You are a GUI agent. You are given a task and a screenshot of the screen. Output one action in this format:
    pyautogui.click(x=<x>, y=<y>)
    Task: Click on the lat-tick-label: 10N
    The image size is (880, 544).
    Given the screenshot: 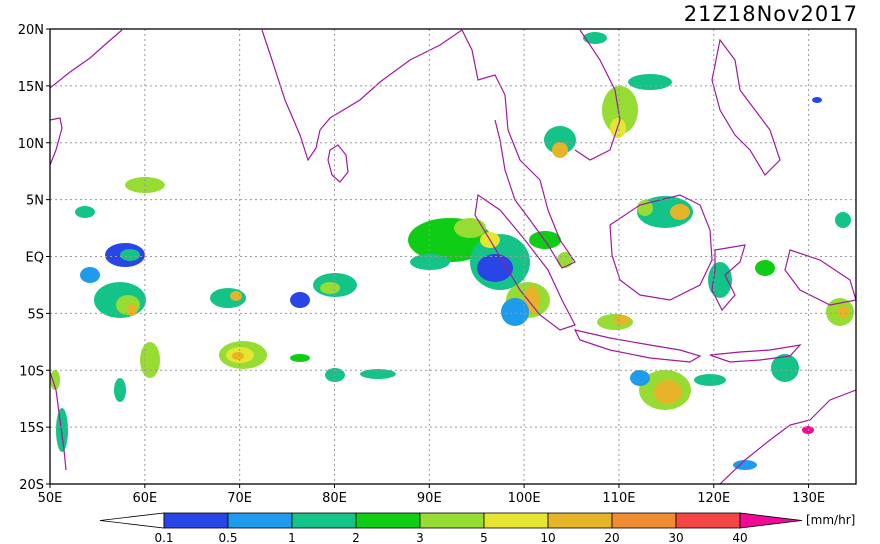 What is the action you would take?
    pyautogui.click(x=31, y=144)
    